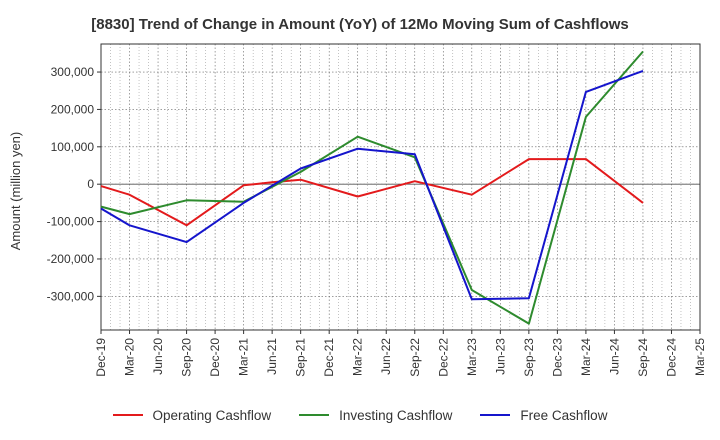  Describe the element at coordinates (443, 357) in the screenshot. I see `x-tick-label: Dec-22` at that location.